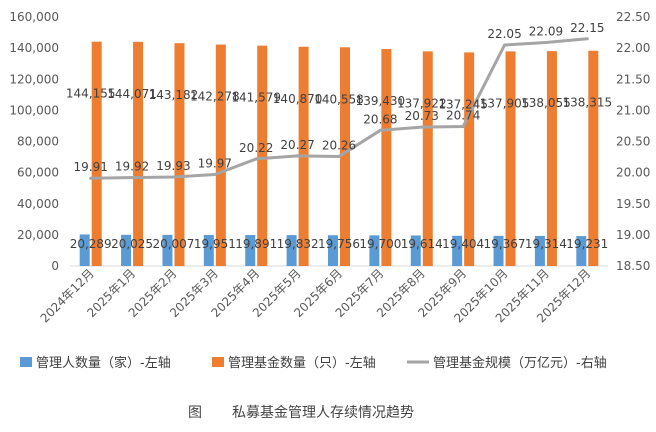  What do you see at coordinates (302, 363) in the screenshot?
I see `legend-label-funds: 管理基金数量（只）-左轴` at bounding box center [302, 363].